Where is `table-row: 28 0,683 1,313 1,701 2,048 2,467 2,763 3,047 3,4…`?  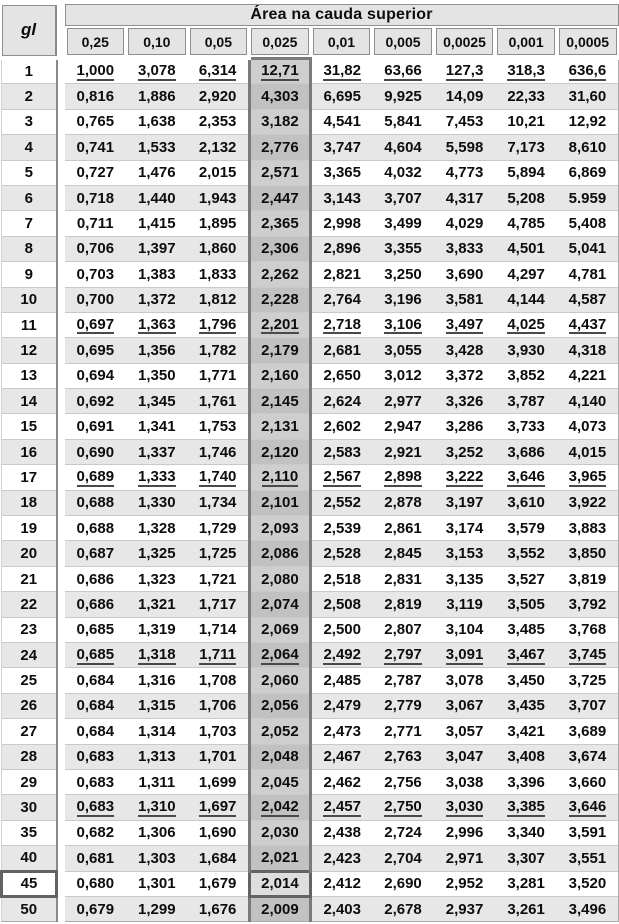
table-row: 28 0,683 1,313 1,701 2,048 2,467 2,763 3,047 3,4… is located at coordinates (310, 756).